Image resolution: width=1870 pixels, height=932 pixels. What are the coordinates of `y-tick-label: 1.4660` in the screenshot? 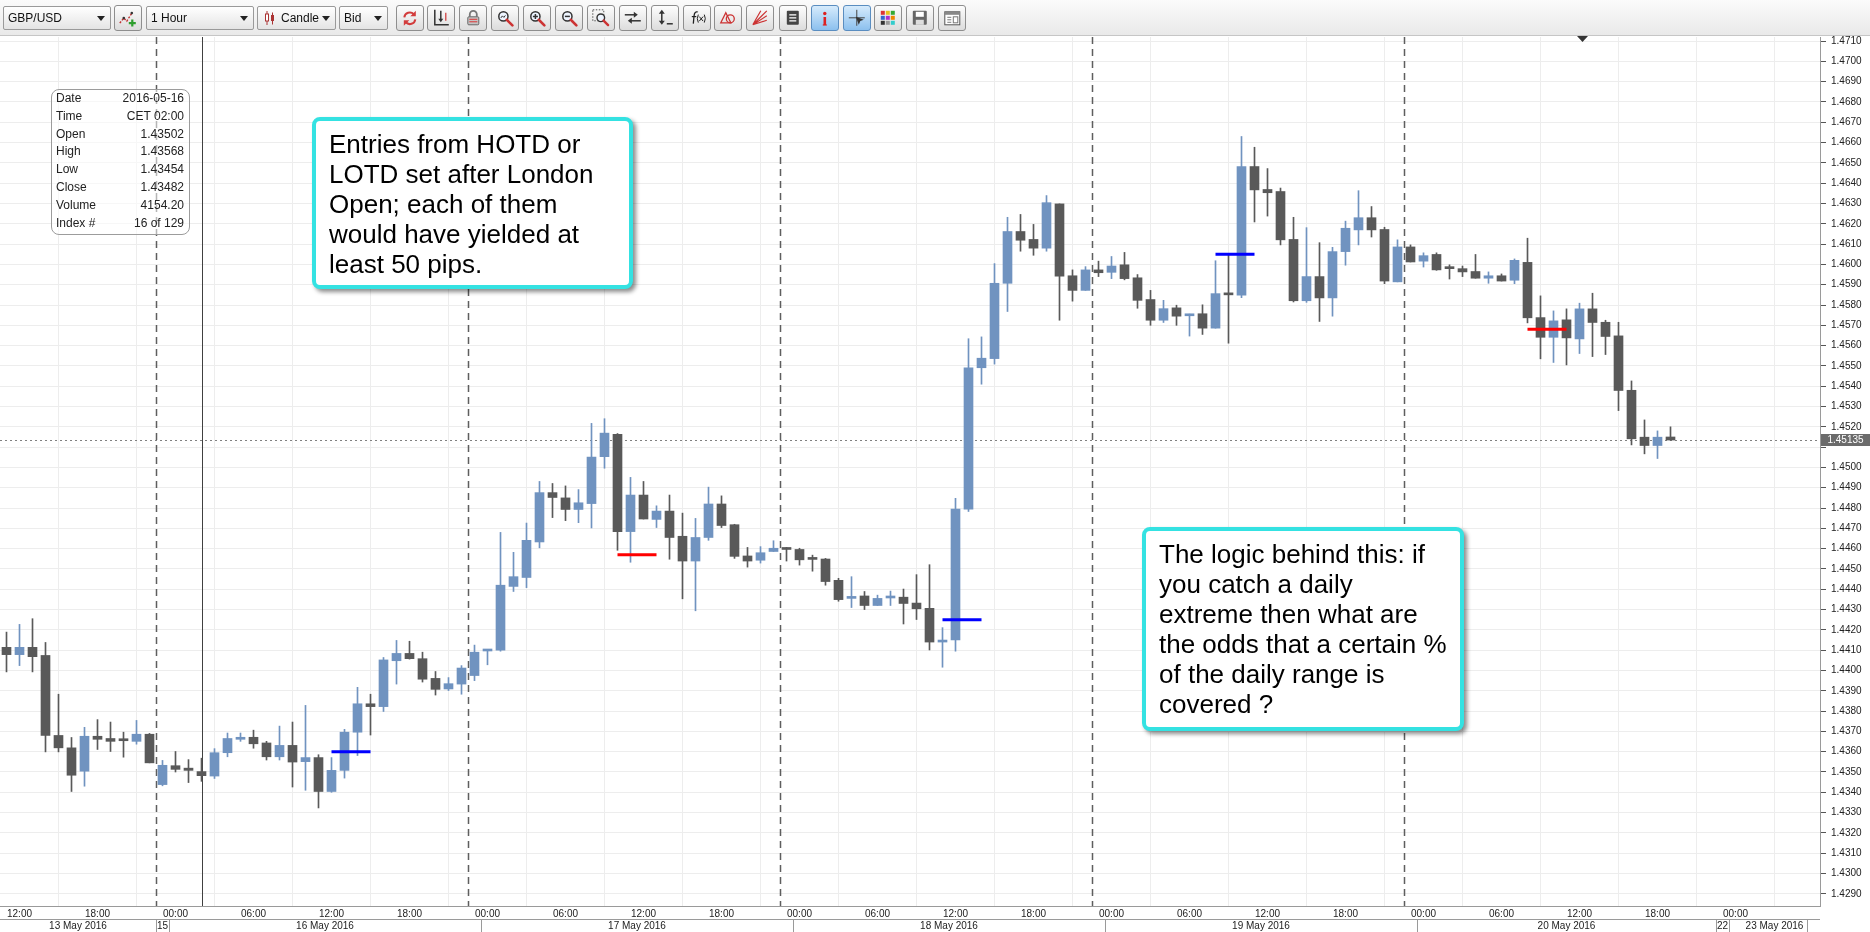 It's located at (1847, 142).